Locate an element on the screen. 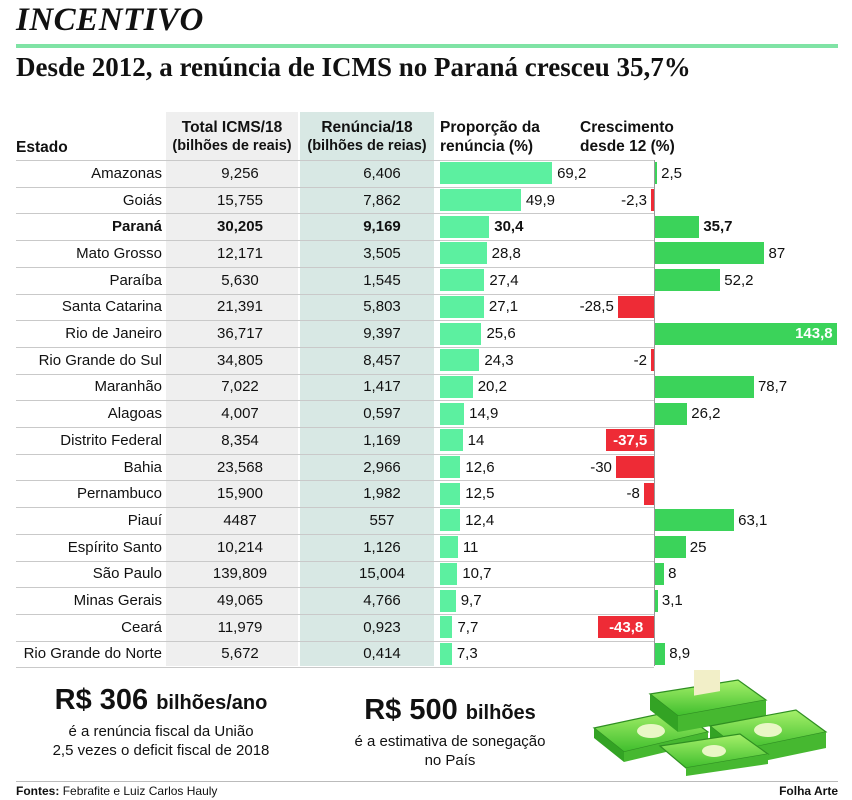 The height and width of the screenshot is (800, 852). proporcao-label: 20,2 is located at coordinates (492, 387).